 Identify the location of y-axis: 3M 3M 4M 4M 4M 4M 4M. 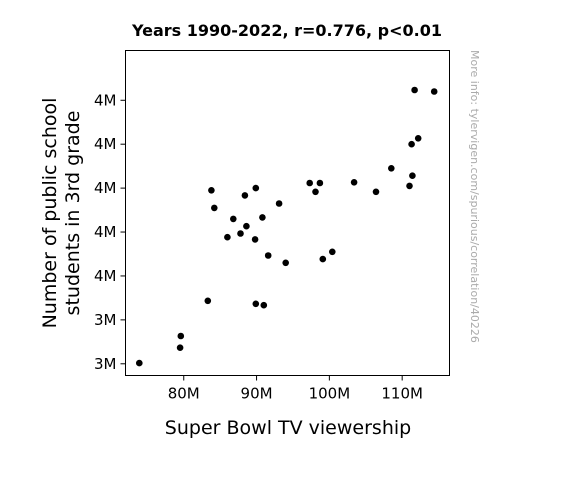
(110, 232).